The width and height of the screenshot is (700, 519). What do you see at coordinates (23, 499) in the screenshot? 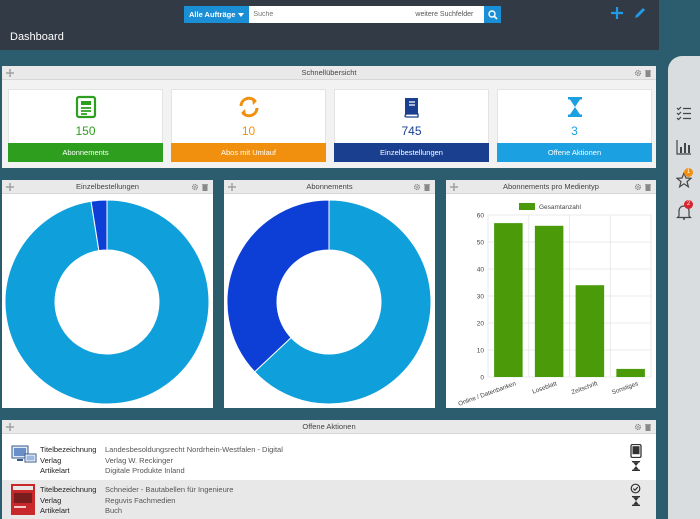
I see `book-cover-thumbnail` at bounding box center [23, 499].